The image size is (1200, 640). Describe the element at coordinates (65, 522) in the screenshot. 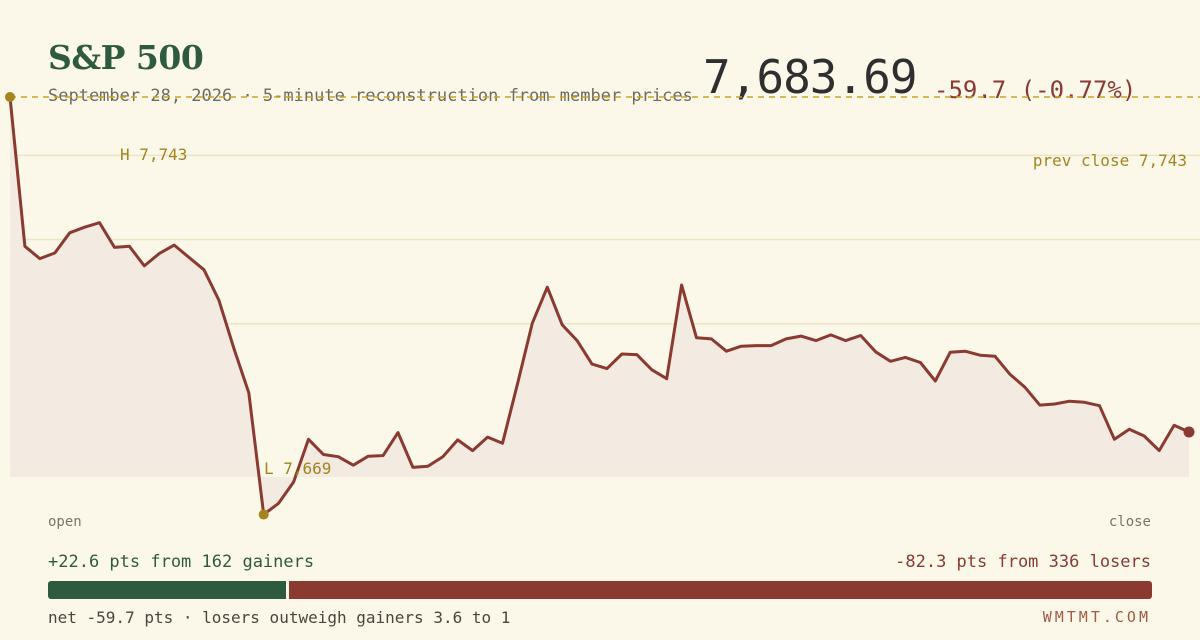

I see `x-axis-open-label: open` at that location.